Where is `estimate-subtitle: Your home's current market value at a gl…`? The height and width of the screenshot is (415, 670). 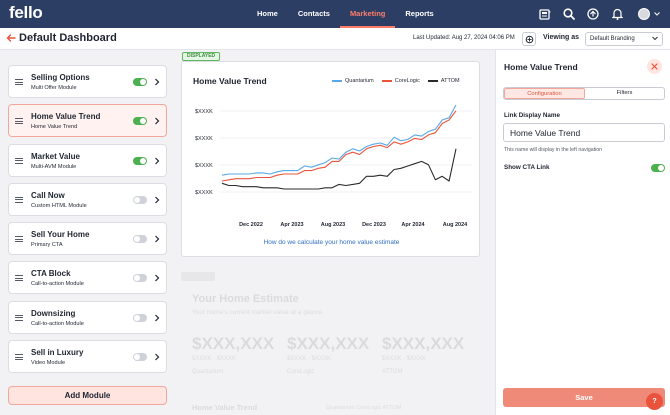 estimate-subtitle: Your home's current market value at a gl… is located at coordinates (257, 312).